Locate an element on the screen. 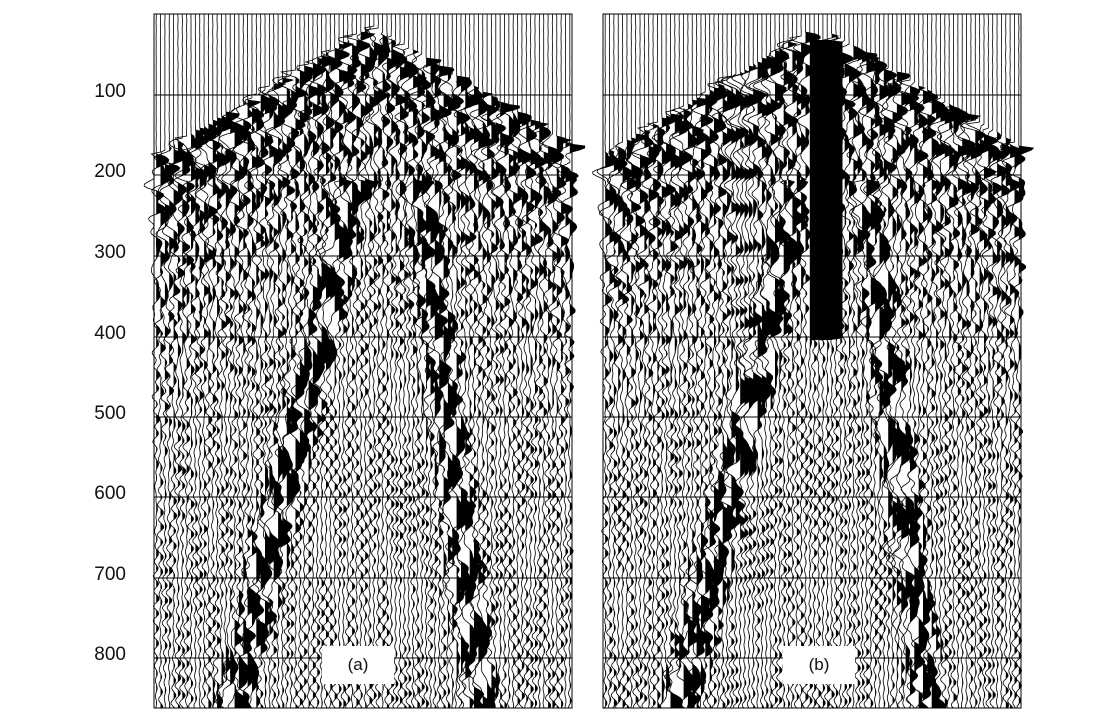 The height and width of the screenshot is (720, 1100). time-tick-label-700: 700 is located at coordinates (110, 574).